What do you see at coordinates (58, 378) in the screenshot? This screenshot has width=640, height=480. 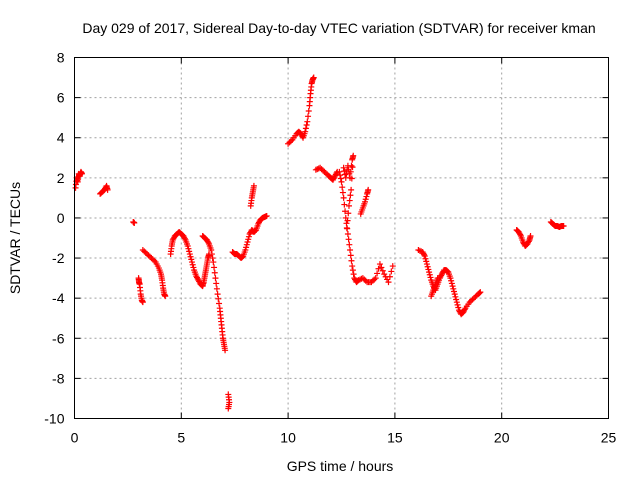 I see `y-tick-label: -8` at bounding box center [58, 378].